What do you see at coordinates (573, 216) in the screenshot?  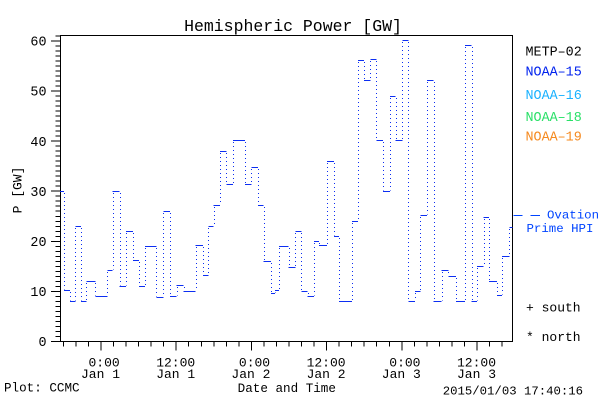 I see `svg-text: Ovation` at bounding box center [573, 216].